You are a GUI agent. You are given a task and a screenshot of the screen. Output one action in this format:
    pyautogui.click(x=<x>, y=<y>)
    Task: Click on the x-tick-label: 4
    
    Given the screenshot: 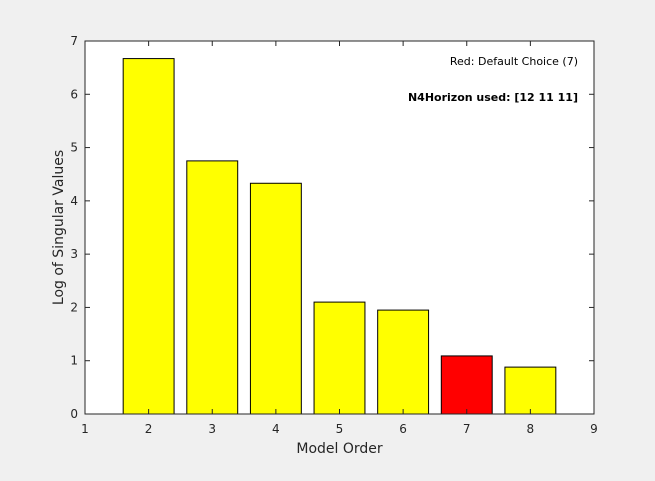 What is the action you would take?
    pyautogui.click(x=276, y=429)
    